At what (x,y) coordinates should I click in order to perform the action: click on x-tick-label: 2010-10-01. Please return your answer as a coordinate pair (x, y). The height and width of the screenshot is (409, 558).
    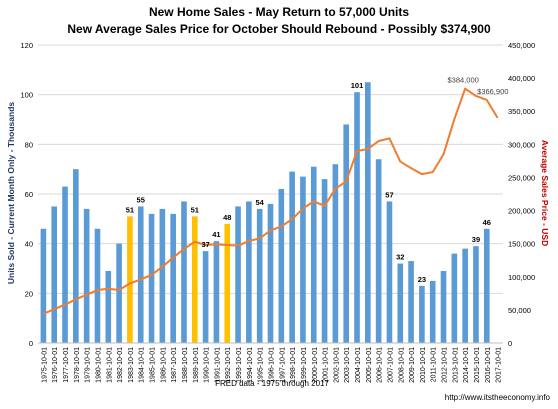
    Looking at the image, I should click on (423, 365).